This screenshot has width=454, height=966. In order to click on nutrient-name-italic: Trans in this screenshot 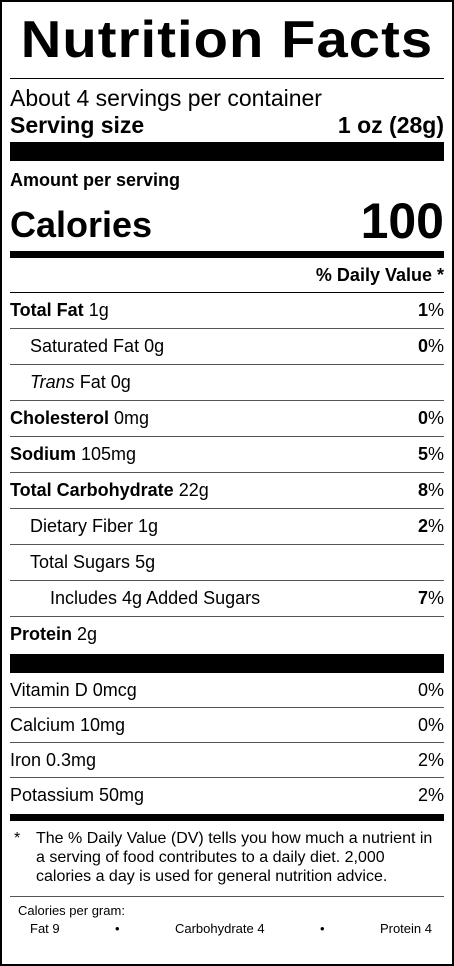, I will do `click(52, 382)`.